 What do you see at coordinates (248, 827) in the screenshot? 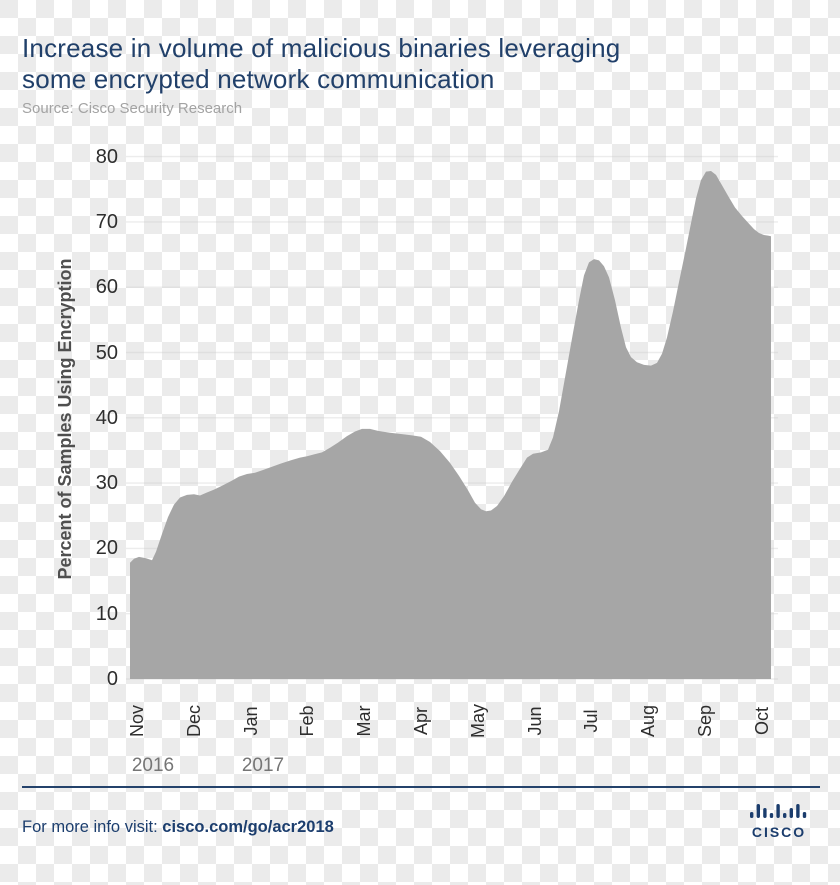
I see `footer-info-link: cisco.com/go/acr2018` at bounding box center [248, 827].